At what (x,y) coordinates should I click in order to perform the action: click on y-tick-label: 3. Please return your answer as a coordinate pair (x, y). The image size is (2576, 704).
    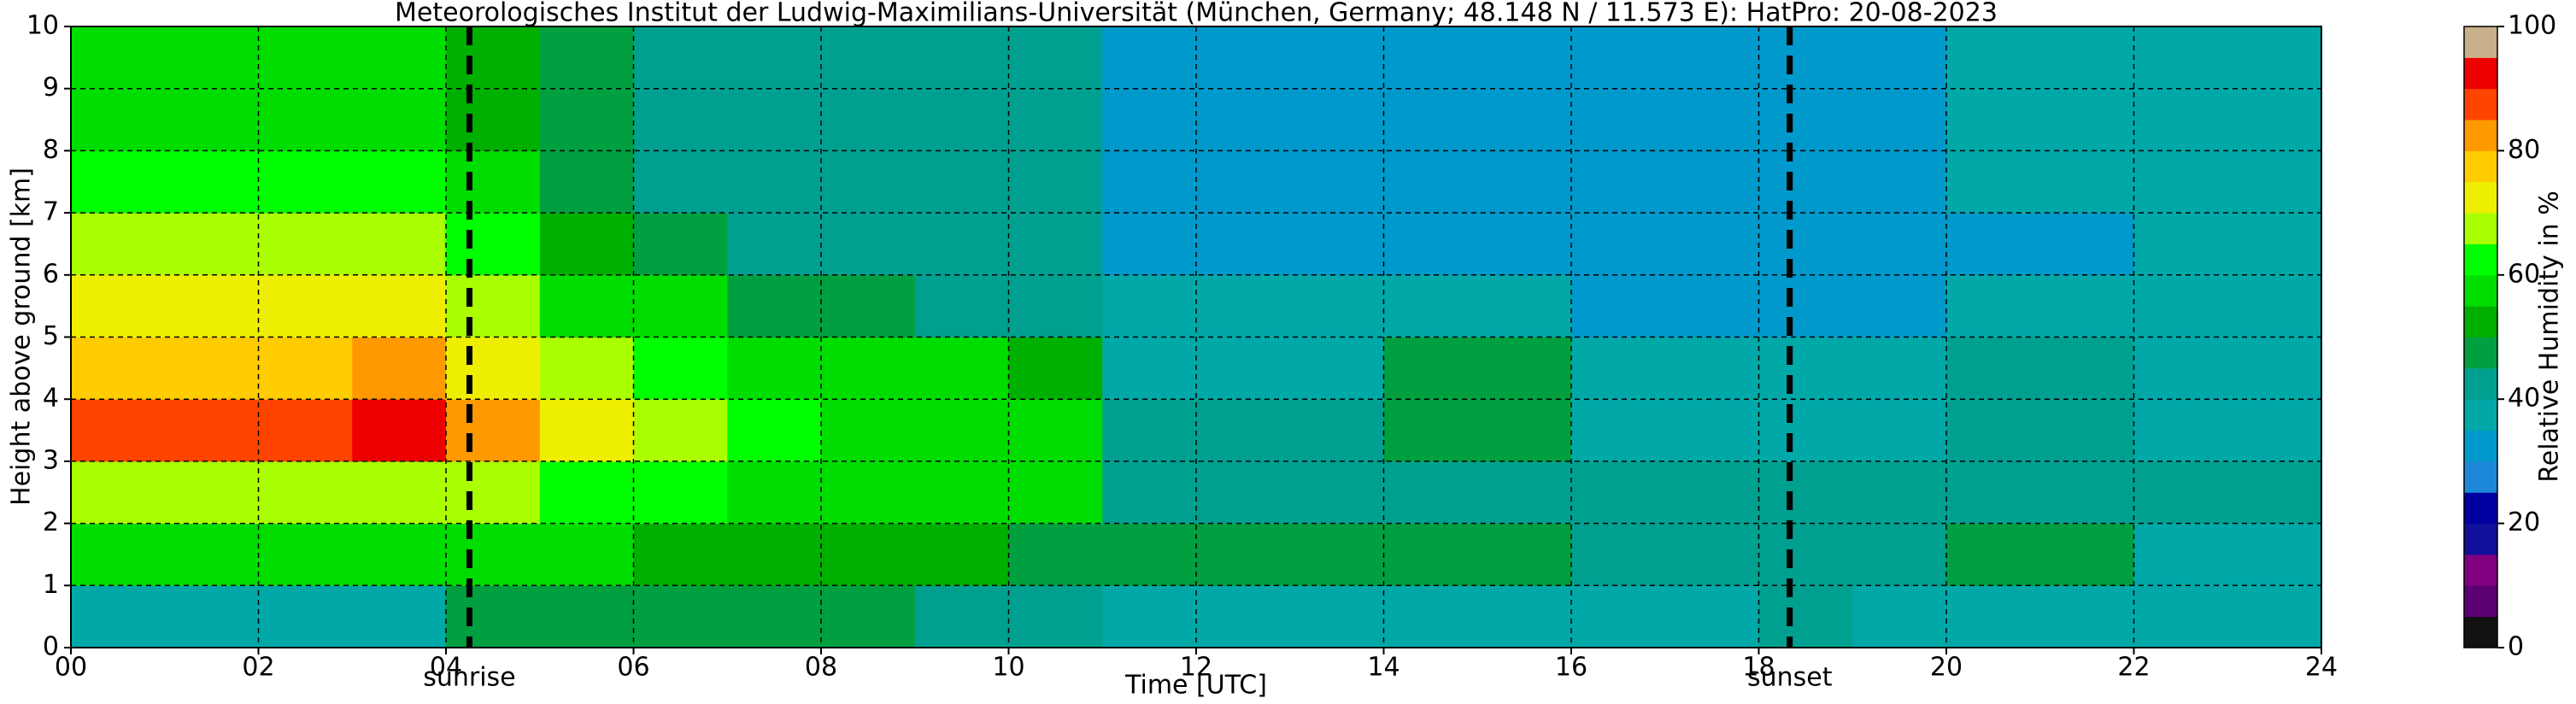
    Looking at the image, I should click on (51, 460).